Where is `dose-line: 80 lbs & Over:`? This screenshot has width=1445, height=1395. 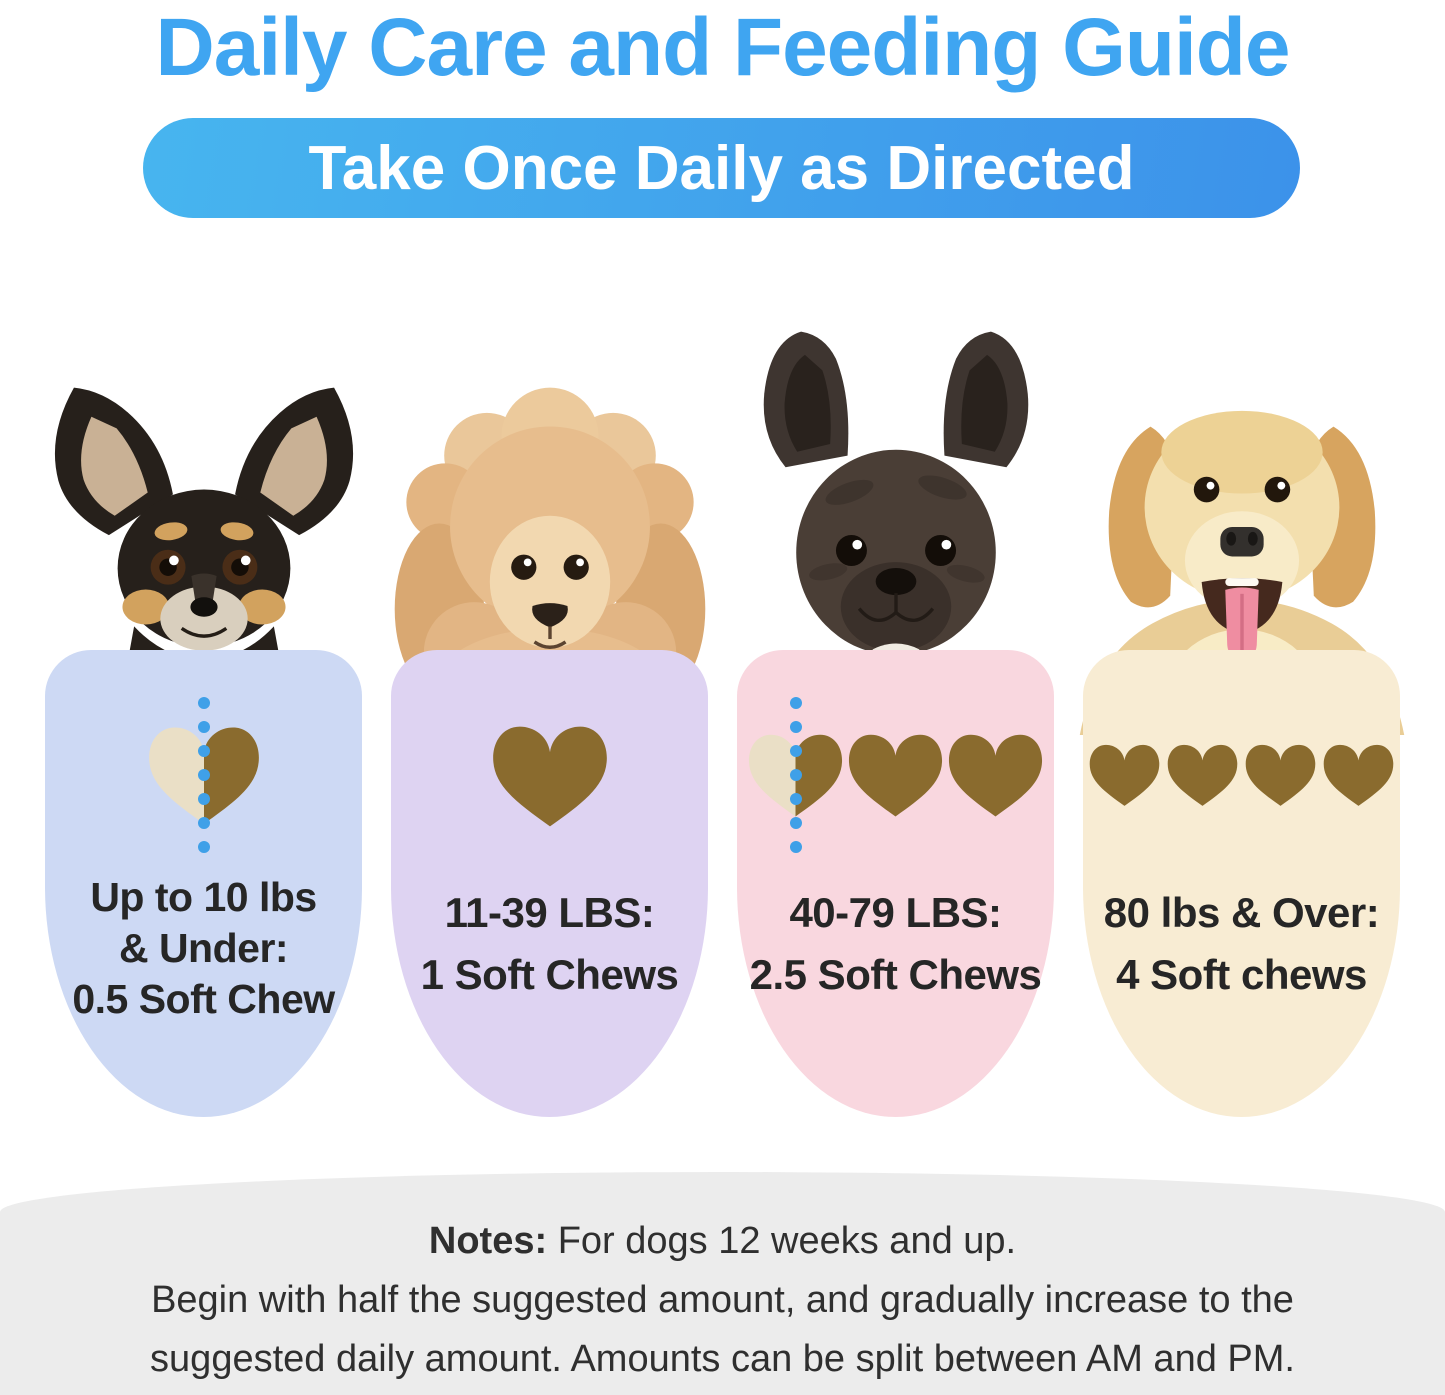
dose-line: 80 lbs & Over: is located at coordinates (1241, 912).